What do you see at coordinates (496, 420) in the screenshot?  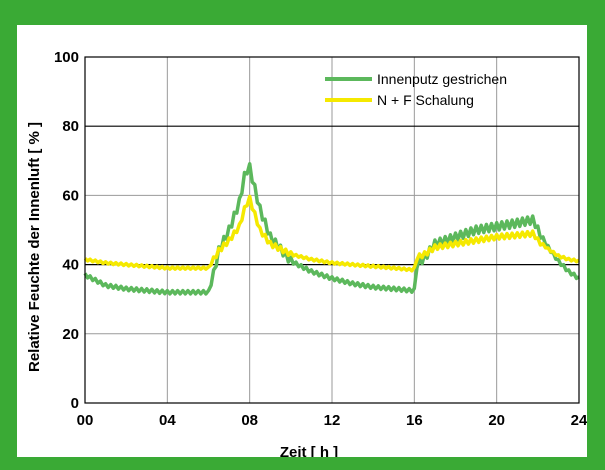 I see `x-tick-label: 20` at bounding box center [496, 420].